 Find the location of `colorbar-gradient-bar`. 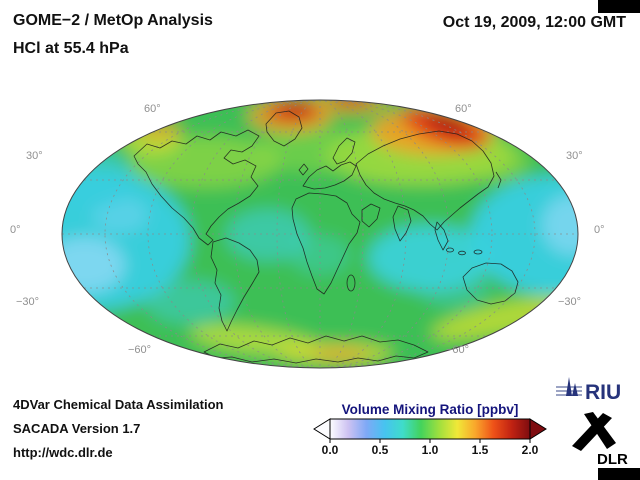

colorbar-gradient-bar is located at coordinates (430, 429).